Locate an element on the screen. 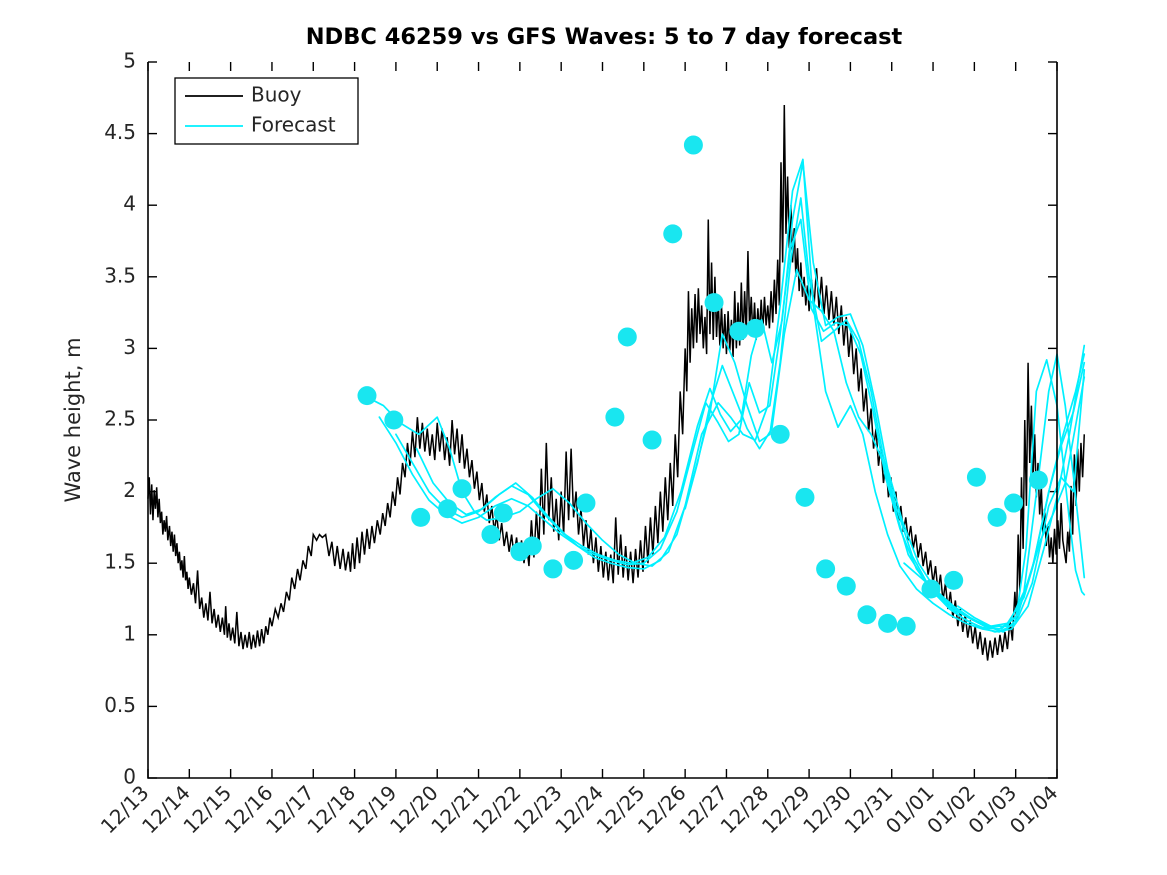  legend-label-forecast: Forecast is located at coordinates (293, 125).